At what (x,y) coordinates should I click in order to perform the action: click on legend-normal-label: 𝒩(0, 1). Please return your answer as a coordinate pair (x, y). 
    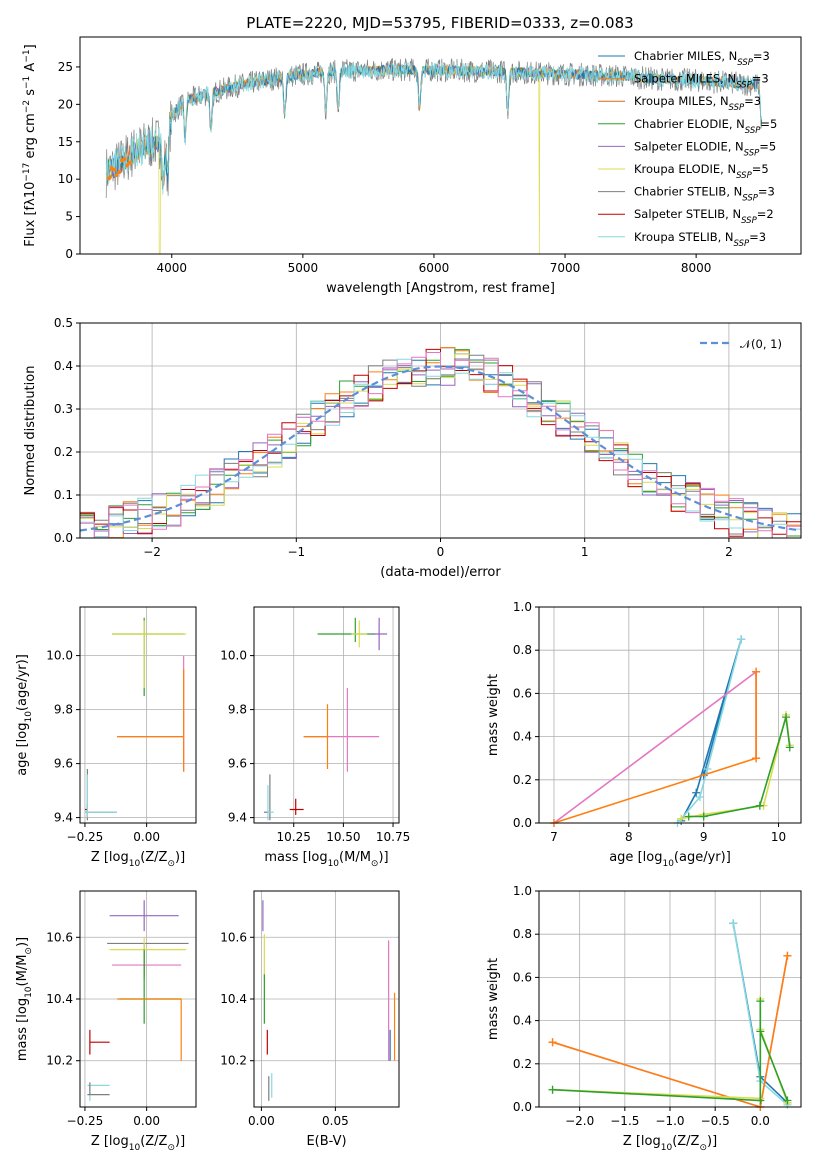
    Looking at the image, I should click on (761, 344).